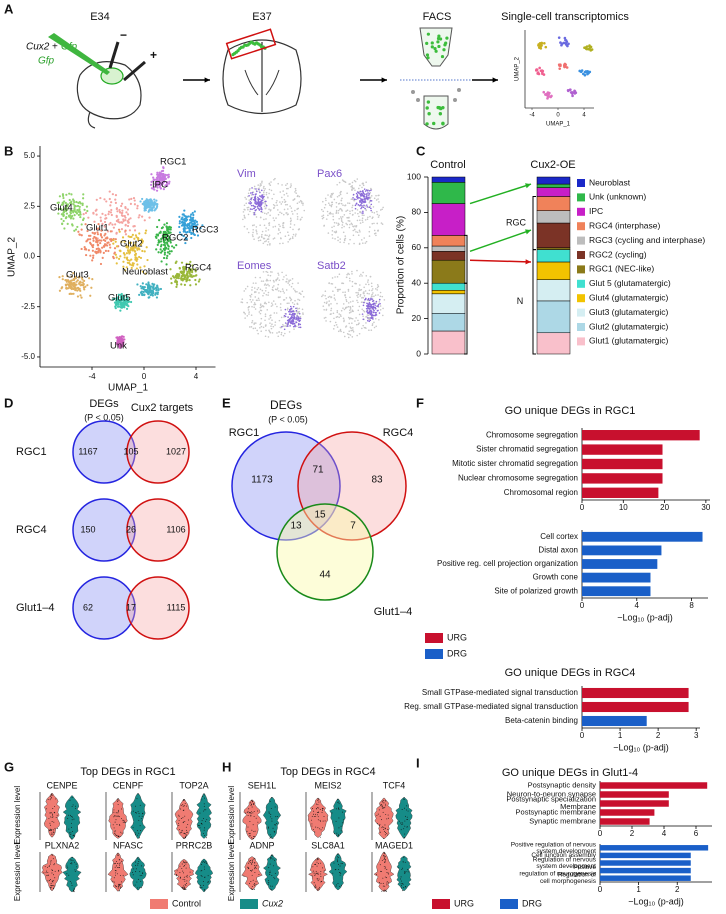  Describe the element at coordinates (459, 90) in the screenshot. I see `sorted-cell` at that location.